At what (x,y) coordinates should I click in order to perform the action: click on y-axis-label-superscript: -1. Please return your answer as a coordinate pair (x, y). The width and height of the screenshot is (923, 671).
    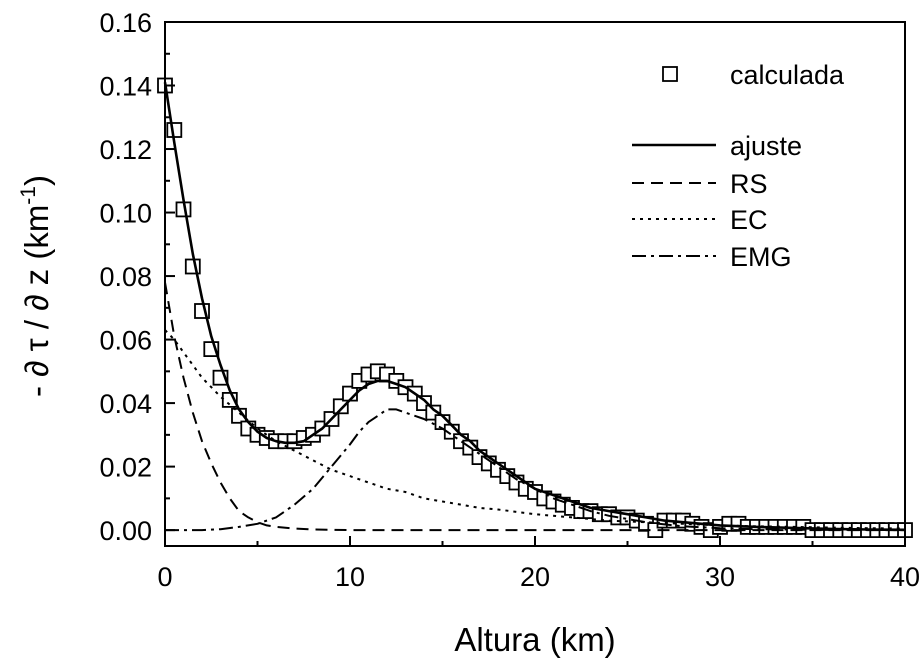
    Looking at the image, I should click on (28, 195).